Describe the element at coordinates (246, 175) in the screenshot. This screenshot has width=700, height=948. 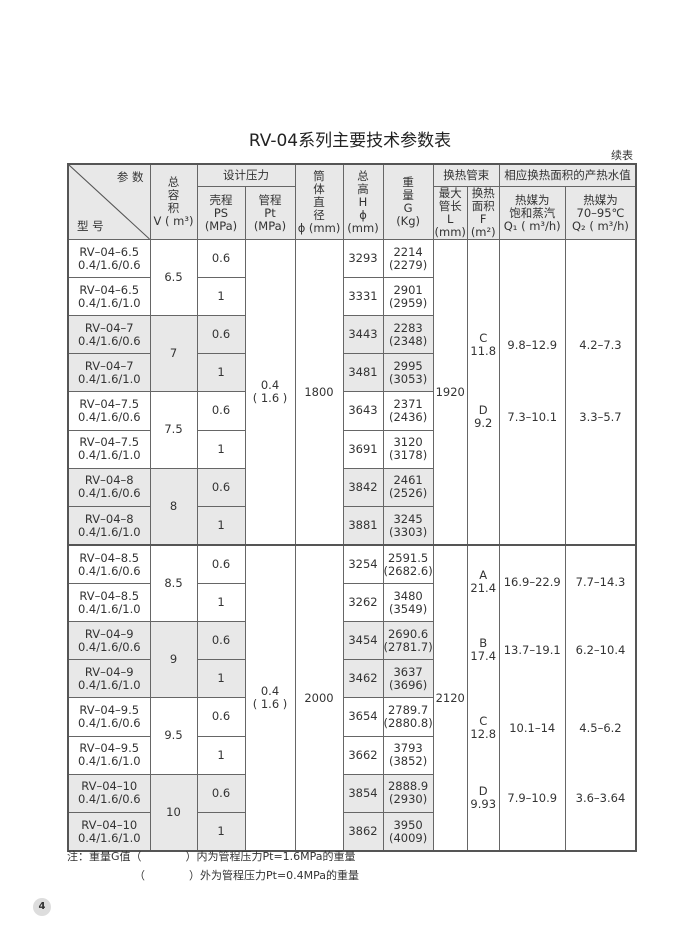
I see `header-design-pressure: 设计压力` at that location.